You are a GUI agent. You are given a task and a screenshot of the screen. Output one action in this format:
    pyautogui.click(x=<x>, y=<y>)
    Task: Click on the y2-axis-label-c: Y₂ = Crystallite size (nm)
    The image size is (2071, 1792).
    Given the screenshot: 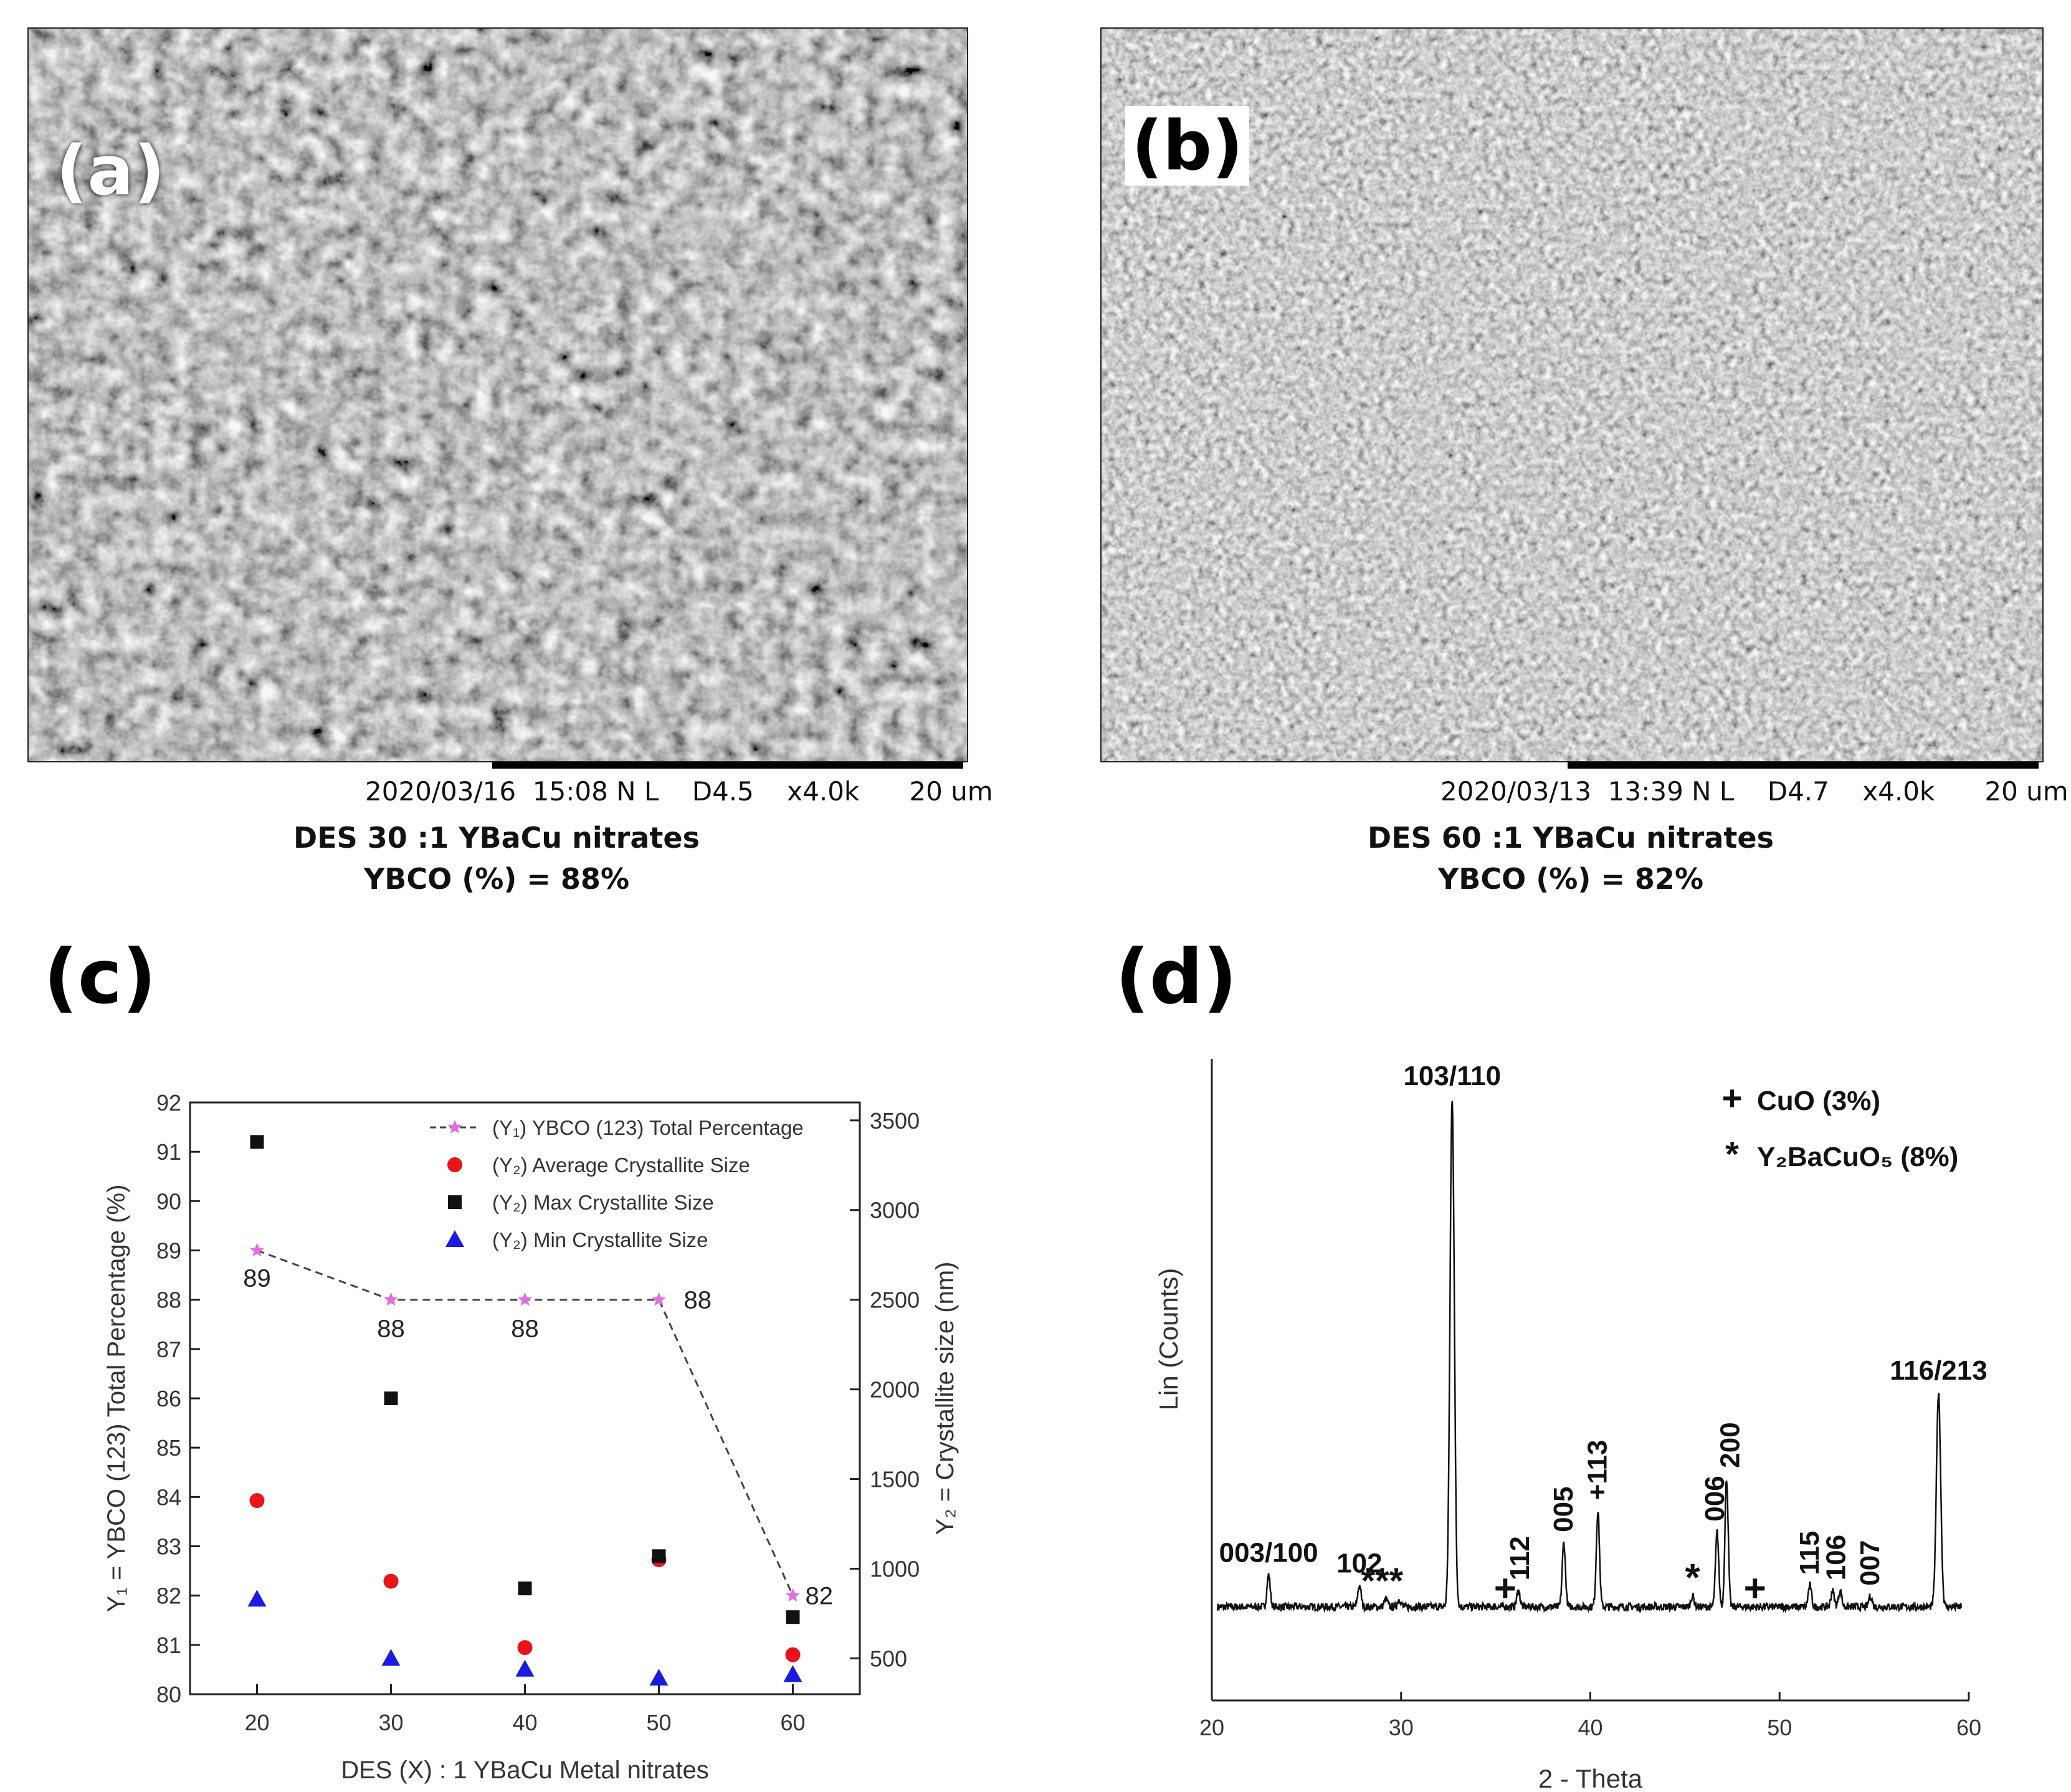 What is the action you would take?
    pyautogui.click(x=945, y=1398)
    